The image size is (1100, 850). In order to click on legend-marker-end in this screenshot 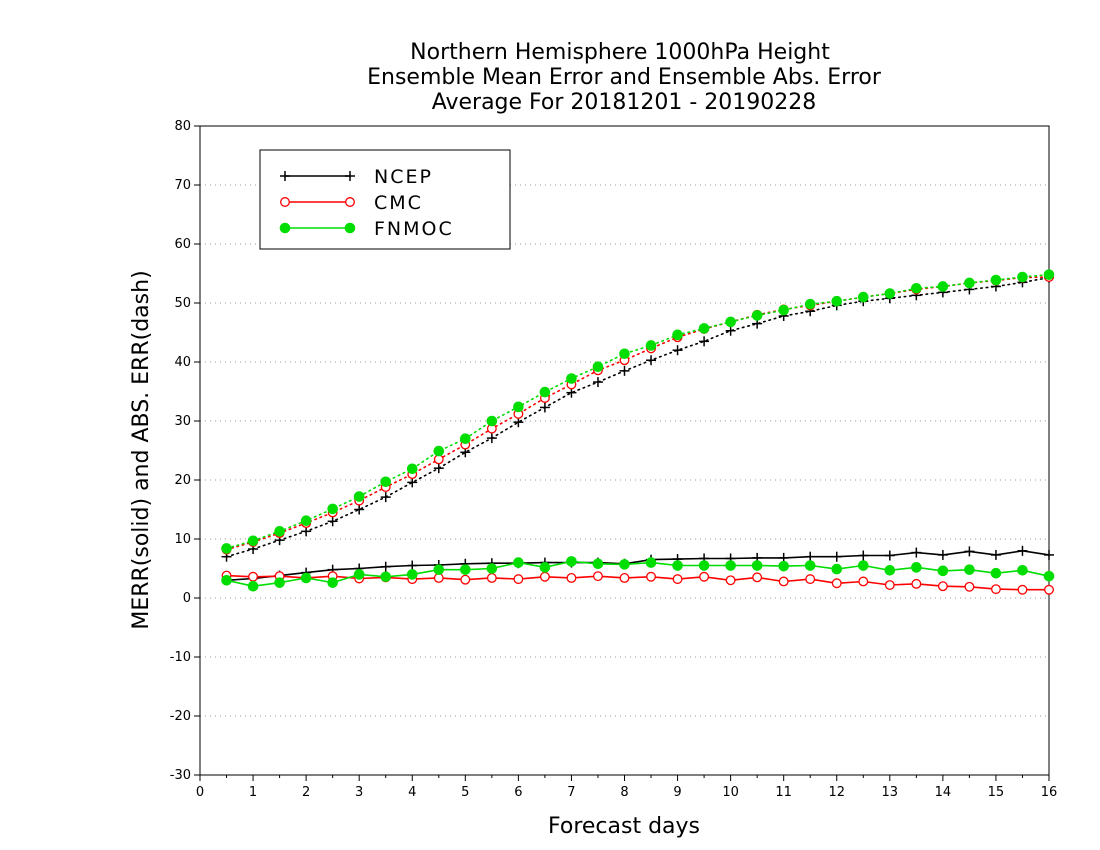, I will do `click(350, 202)`.